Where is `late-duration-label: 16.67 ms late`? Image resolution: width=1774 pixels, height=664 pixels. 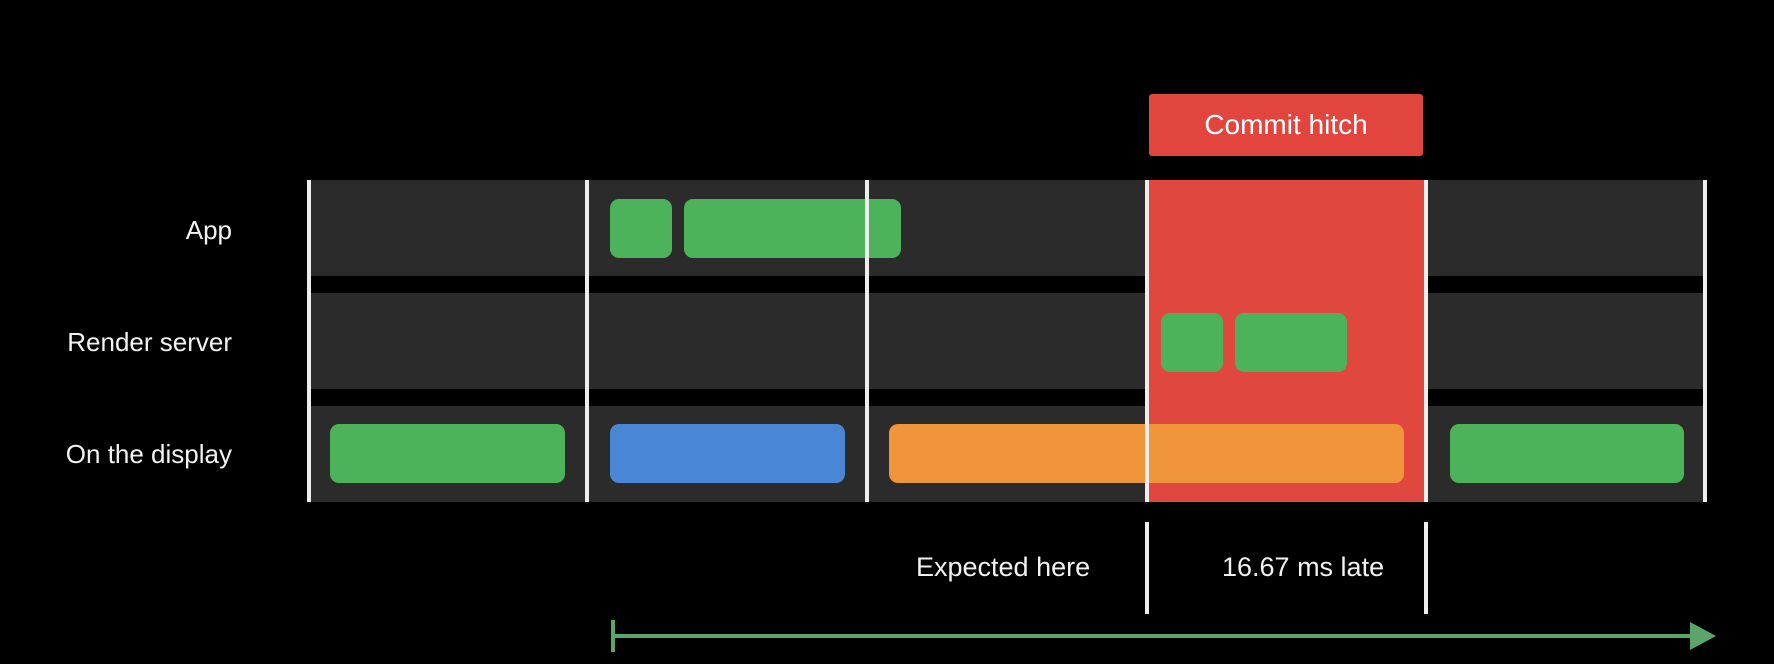
late-duration-label: 16.67 ms late is located at coordinates (1303, 567).